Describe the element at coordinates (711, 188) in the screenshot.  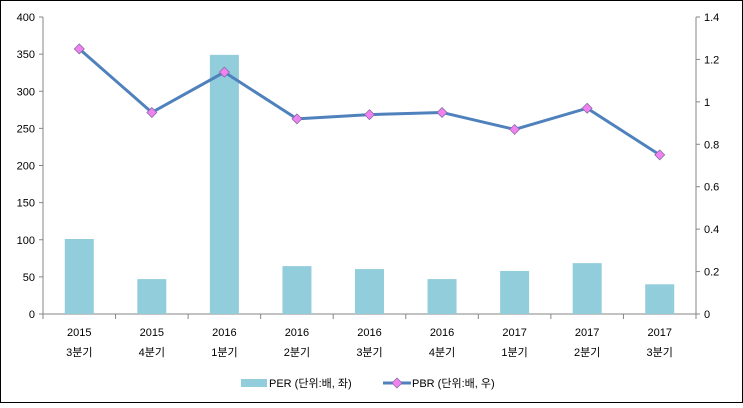
I see `right-tick-label: 0.6` at that location.